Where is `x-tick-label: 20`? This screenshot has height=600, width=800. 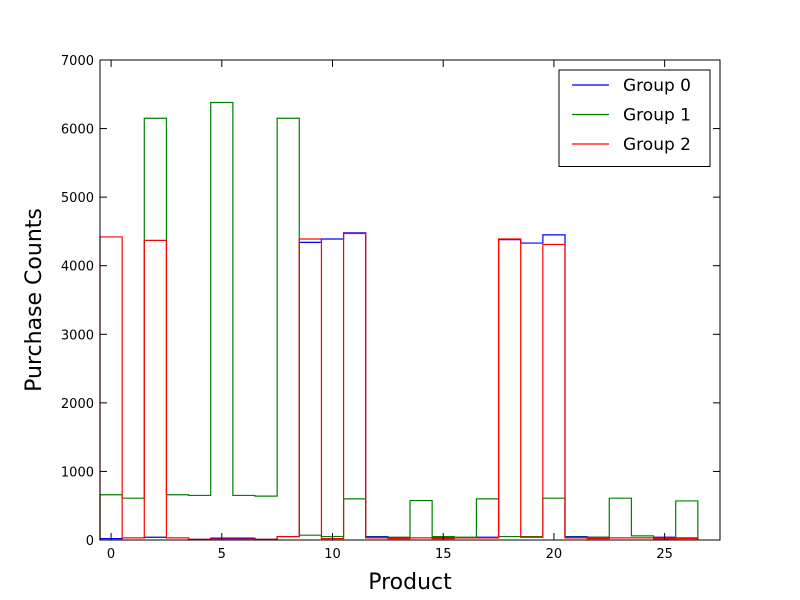
x-tick-label: 20 is located at coordinates (554, 554).